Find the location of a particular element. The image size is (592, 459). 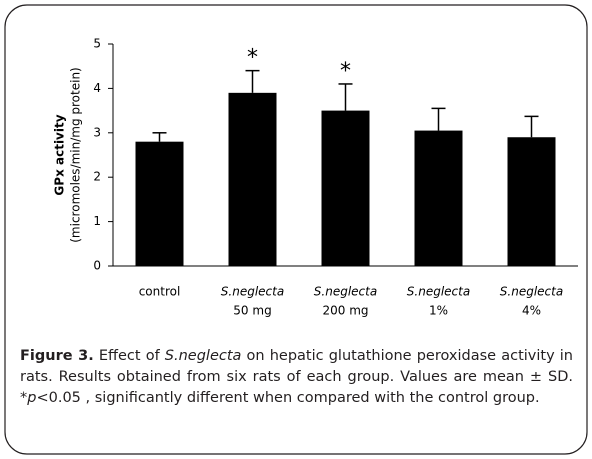

y-tick-label: 5 is located at coordinates (97, 44).